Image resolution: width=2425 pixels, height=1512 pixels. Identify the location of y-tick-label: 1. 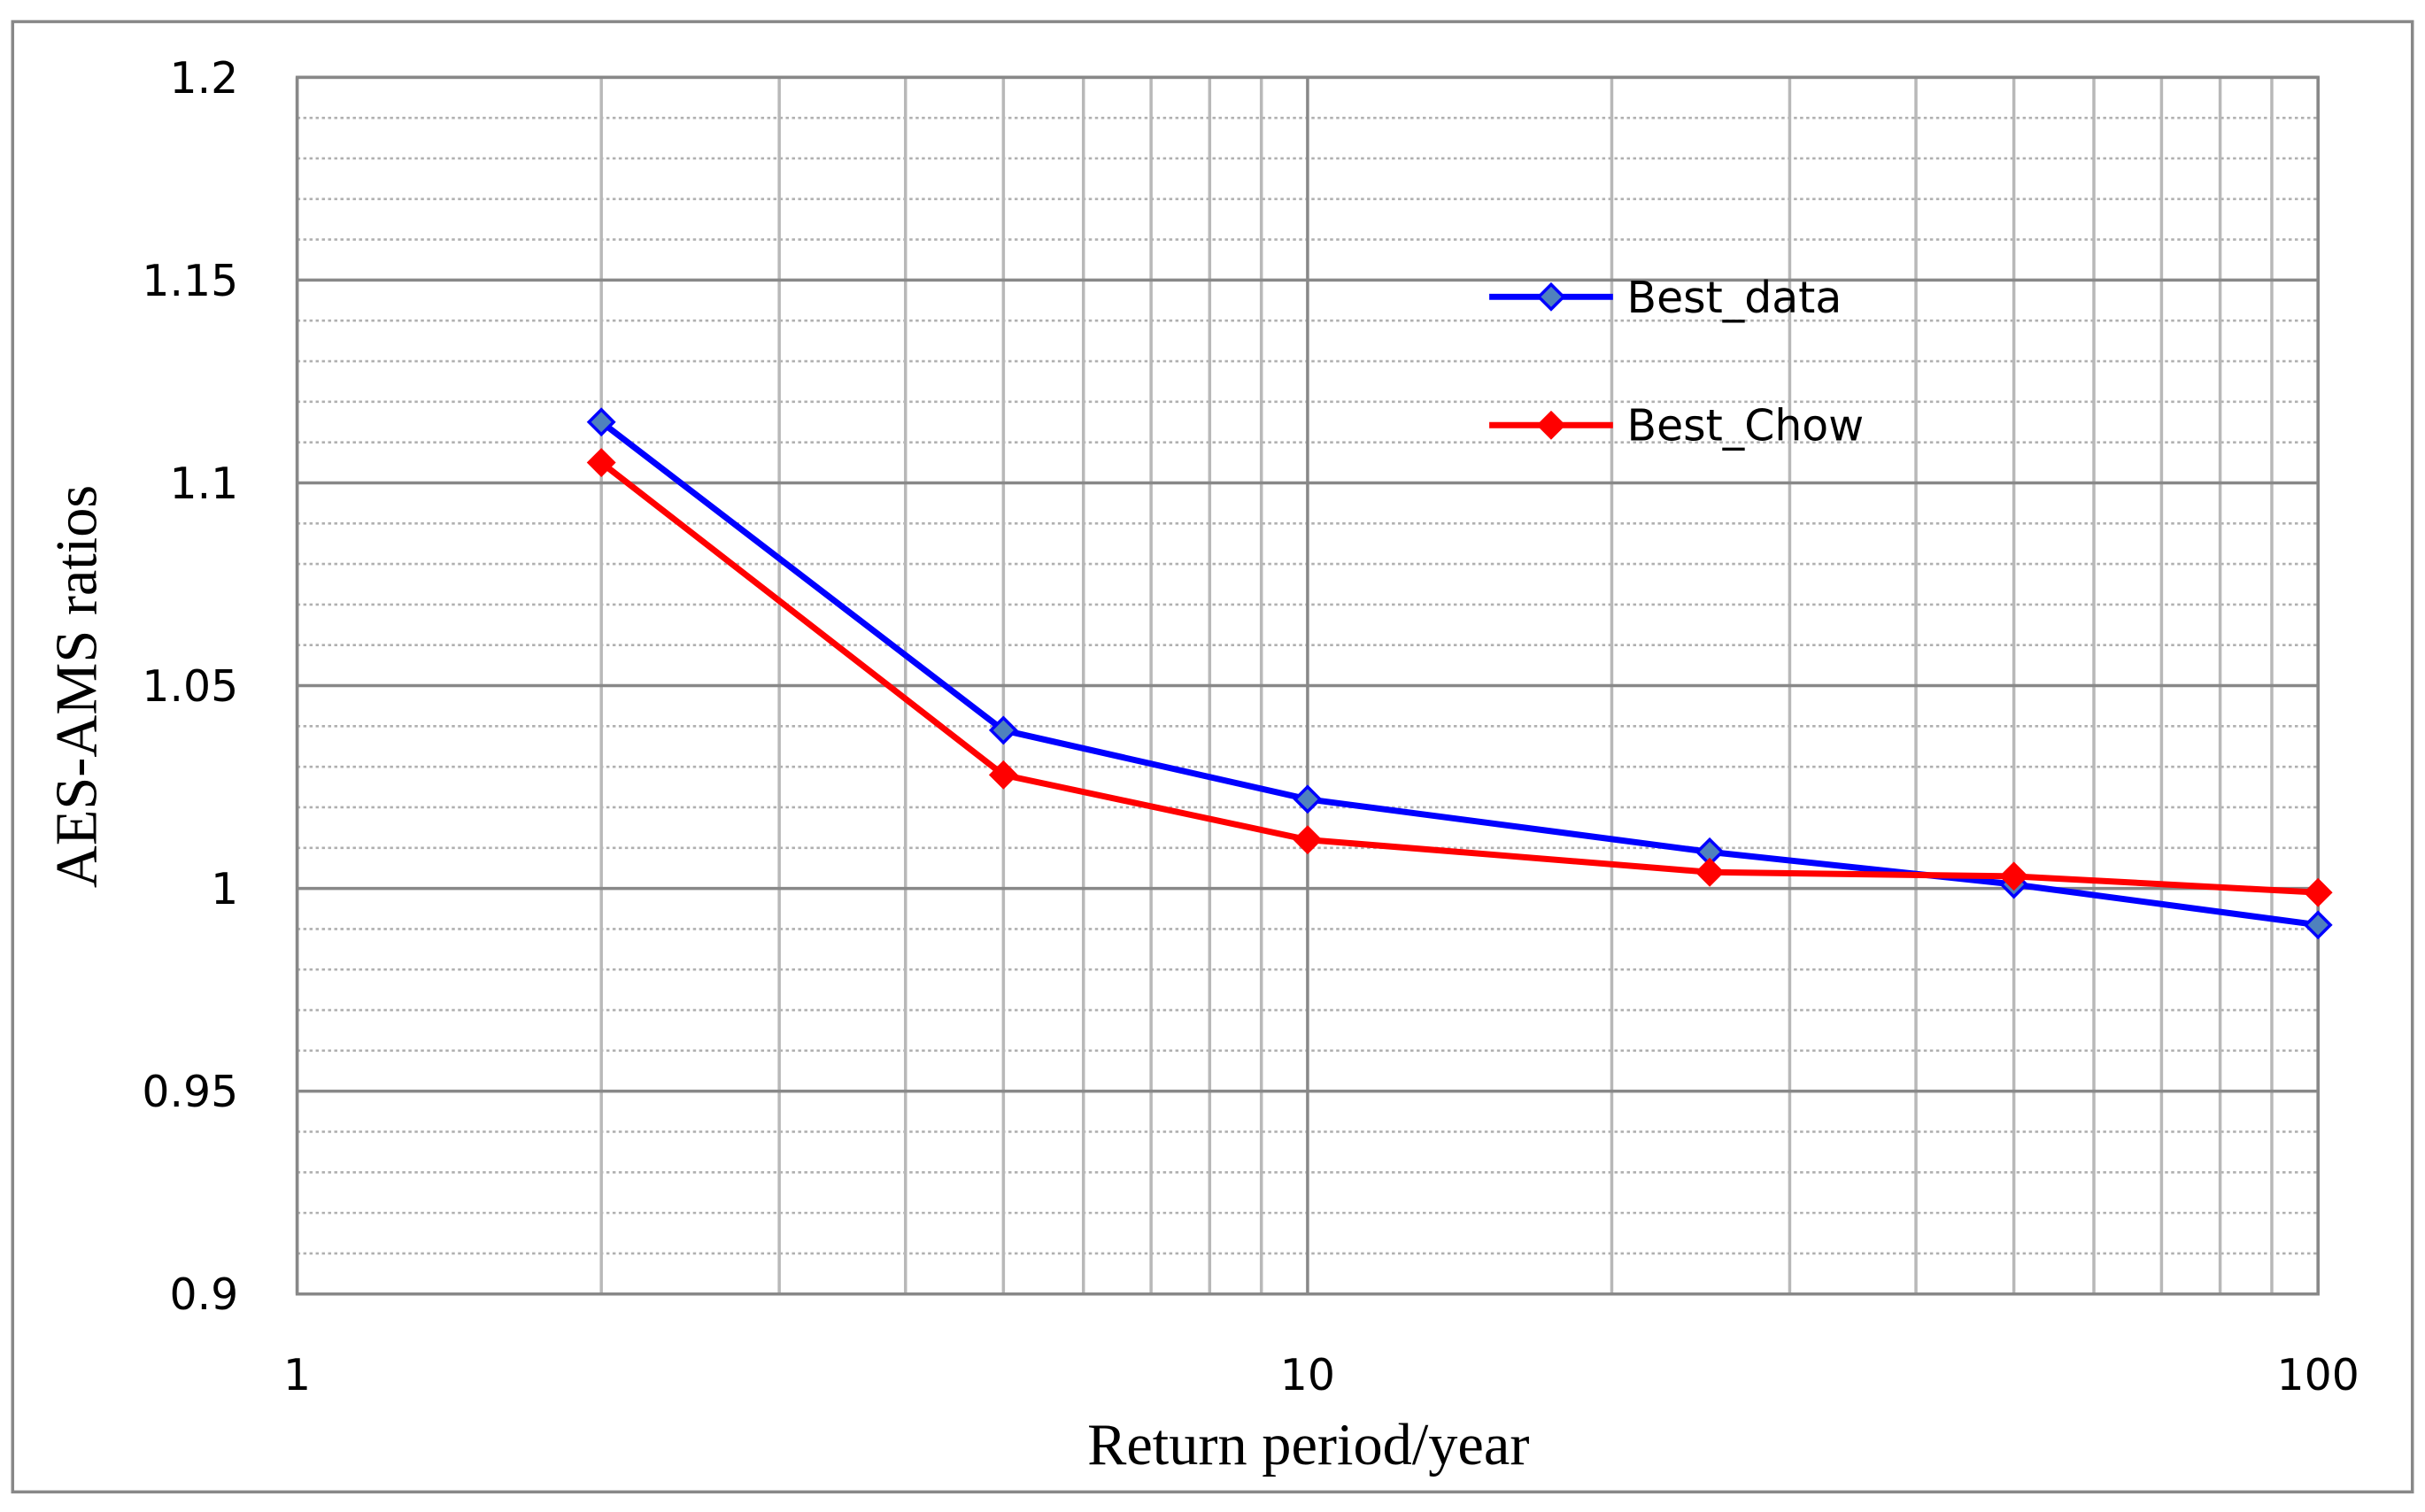
(224, 889).